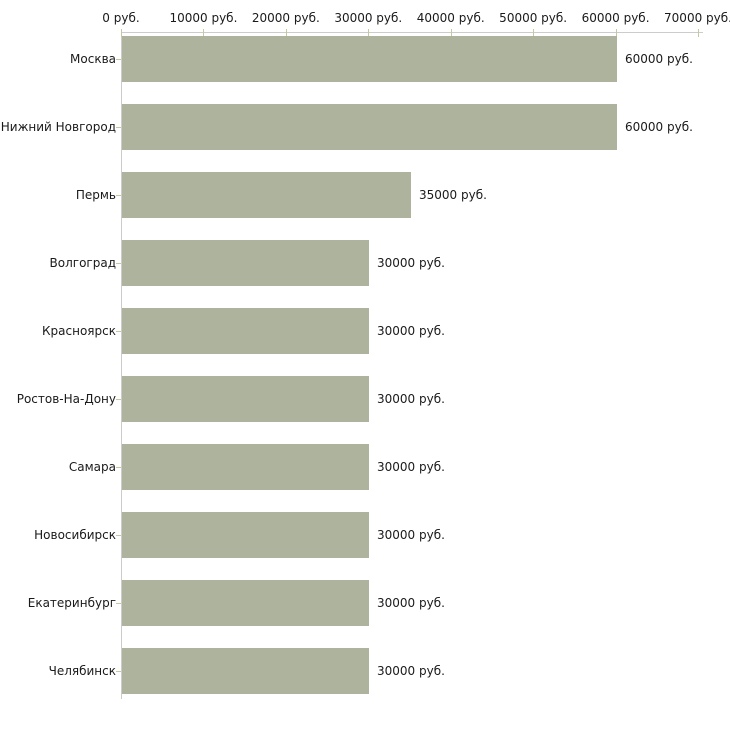 The height and width of the screenshot is (730, 730). Describe the element at coordinates (95, 195) in the screenshot. I see `category-label: Пермь` at that location.